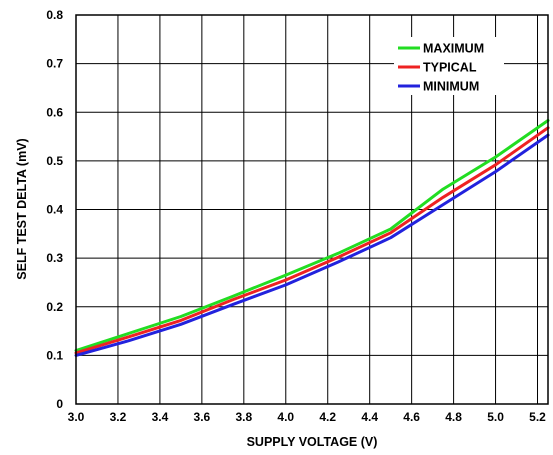  I want to click on y-tick-labels: 0 0.1 0.2 0.3 0.4 0.5 0.6 0.7 0.8, so click(54, 209).